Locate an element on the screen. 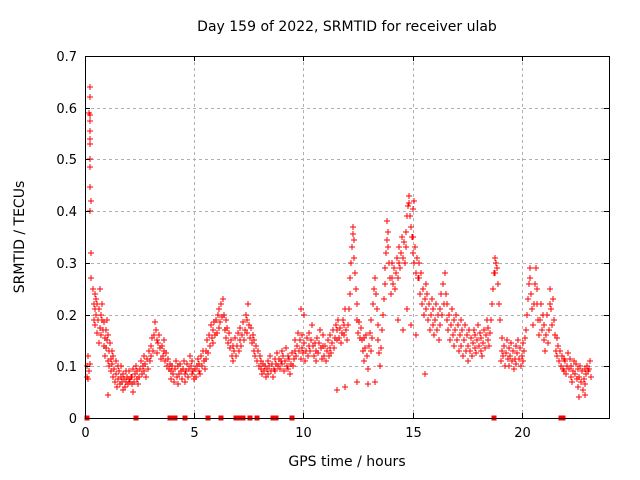 This screenshot has height=480, width=640. x-tick-label: 5 is located at coordinates (194, 433).